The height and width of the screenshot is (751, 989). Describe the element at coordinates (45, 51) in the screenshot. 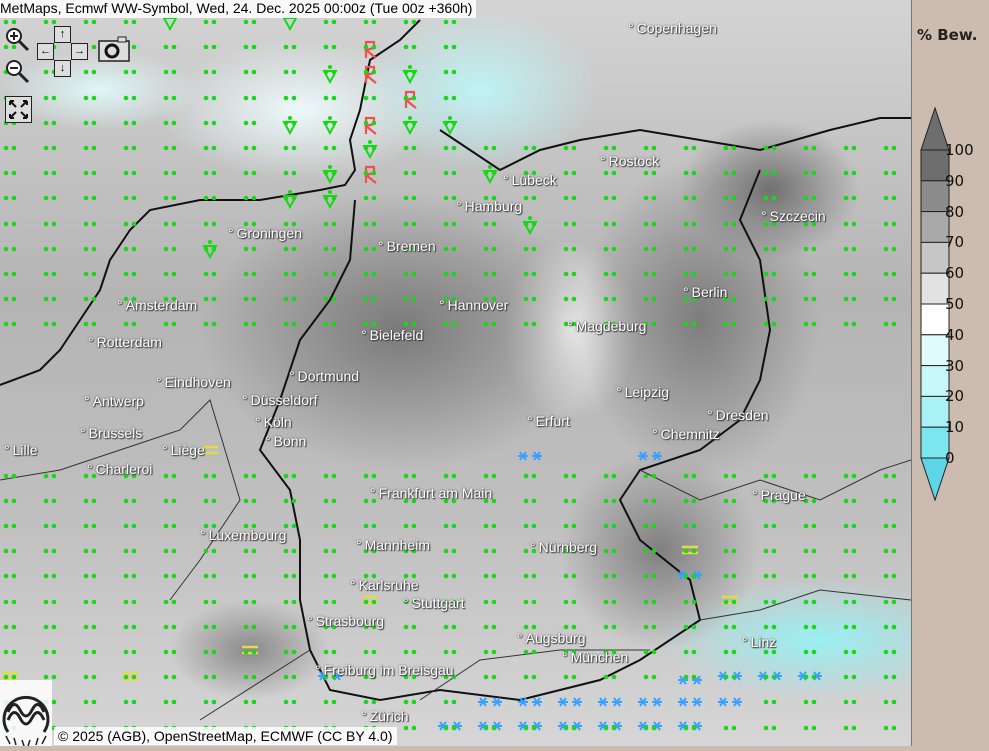

I see `pan-left-button: ←` at that location.